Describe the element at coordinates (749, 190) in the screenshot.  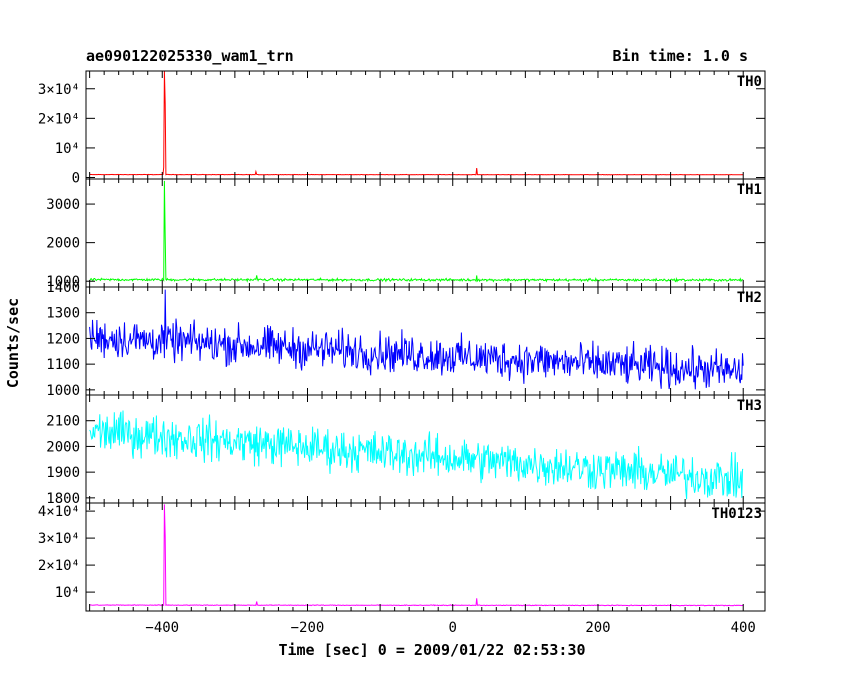
I see `th1-channel-label: TH1` at that location.